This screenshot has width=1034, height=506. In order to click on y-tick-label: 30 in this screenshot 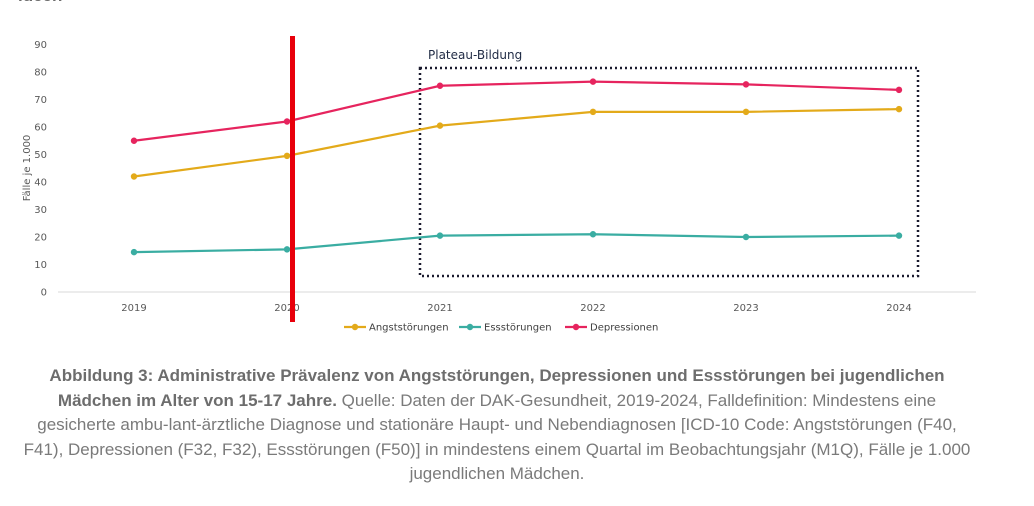, I will do `click(40, 210)`.